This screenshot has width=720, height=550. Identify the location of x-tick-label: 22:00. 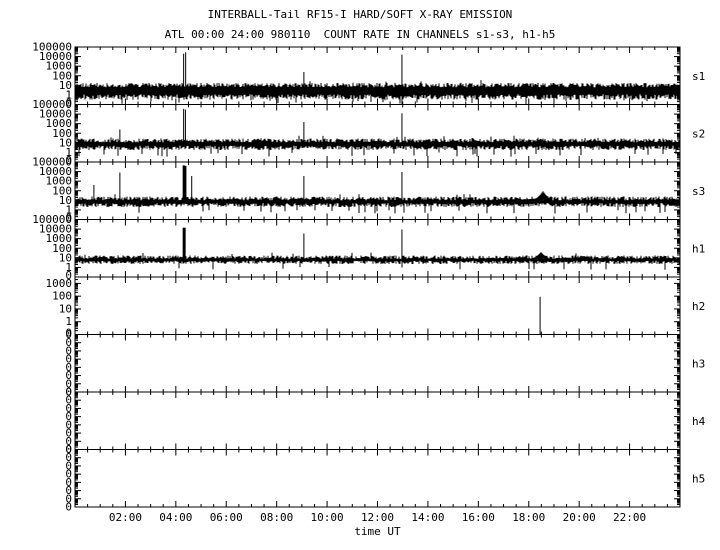
(629, 517).